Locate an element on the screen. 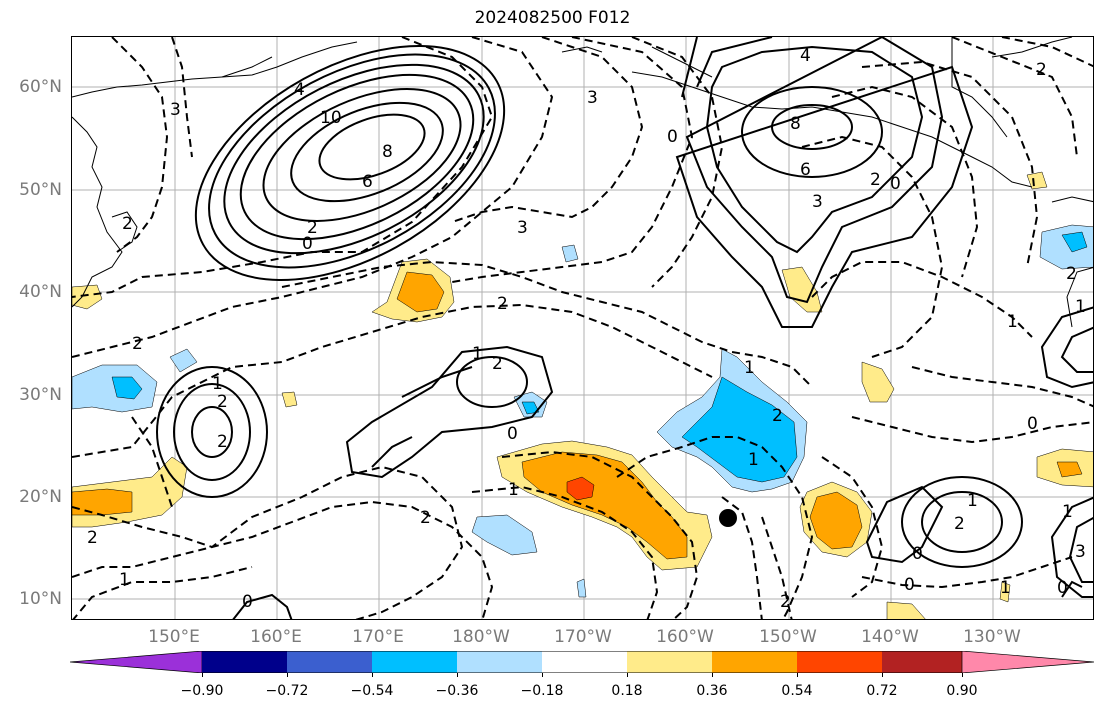 This screenshot has height=712, width=1105. colorbar-tick-label: 0.18 is located at coordinates (627, 691).